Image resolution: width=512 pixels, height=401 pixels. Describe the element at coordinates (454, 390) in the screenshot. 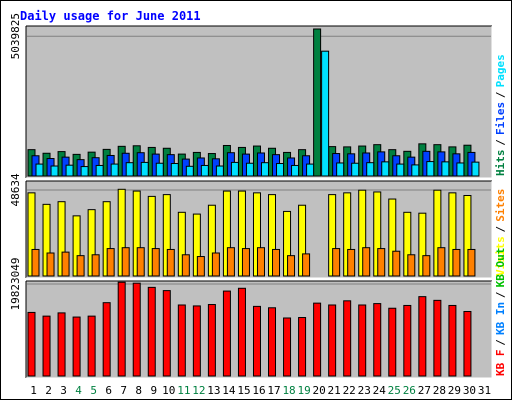

I see `x-tick-label-day-29: 29` at that location.